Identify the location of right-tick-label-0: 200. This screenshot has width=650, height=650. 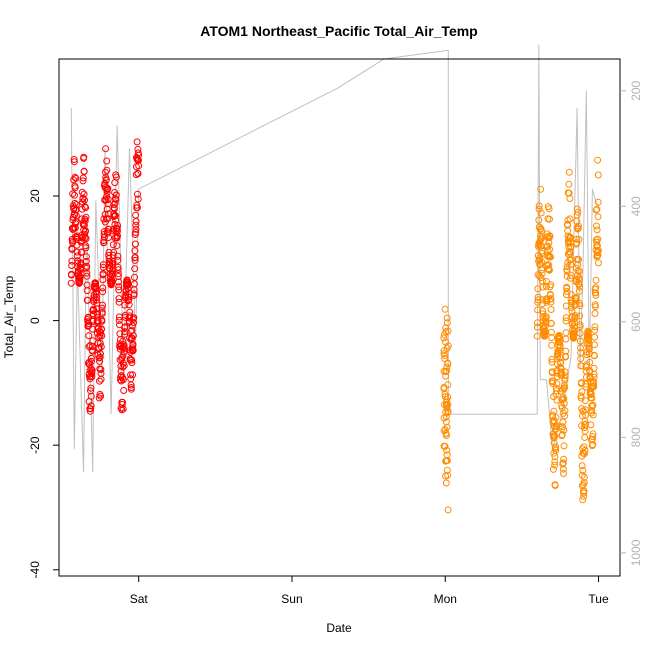
(636, 90).